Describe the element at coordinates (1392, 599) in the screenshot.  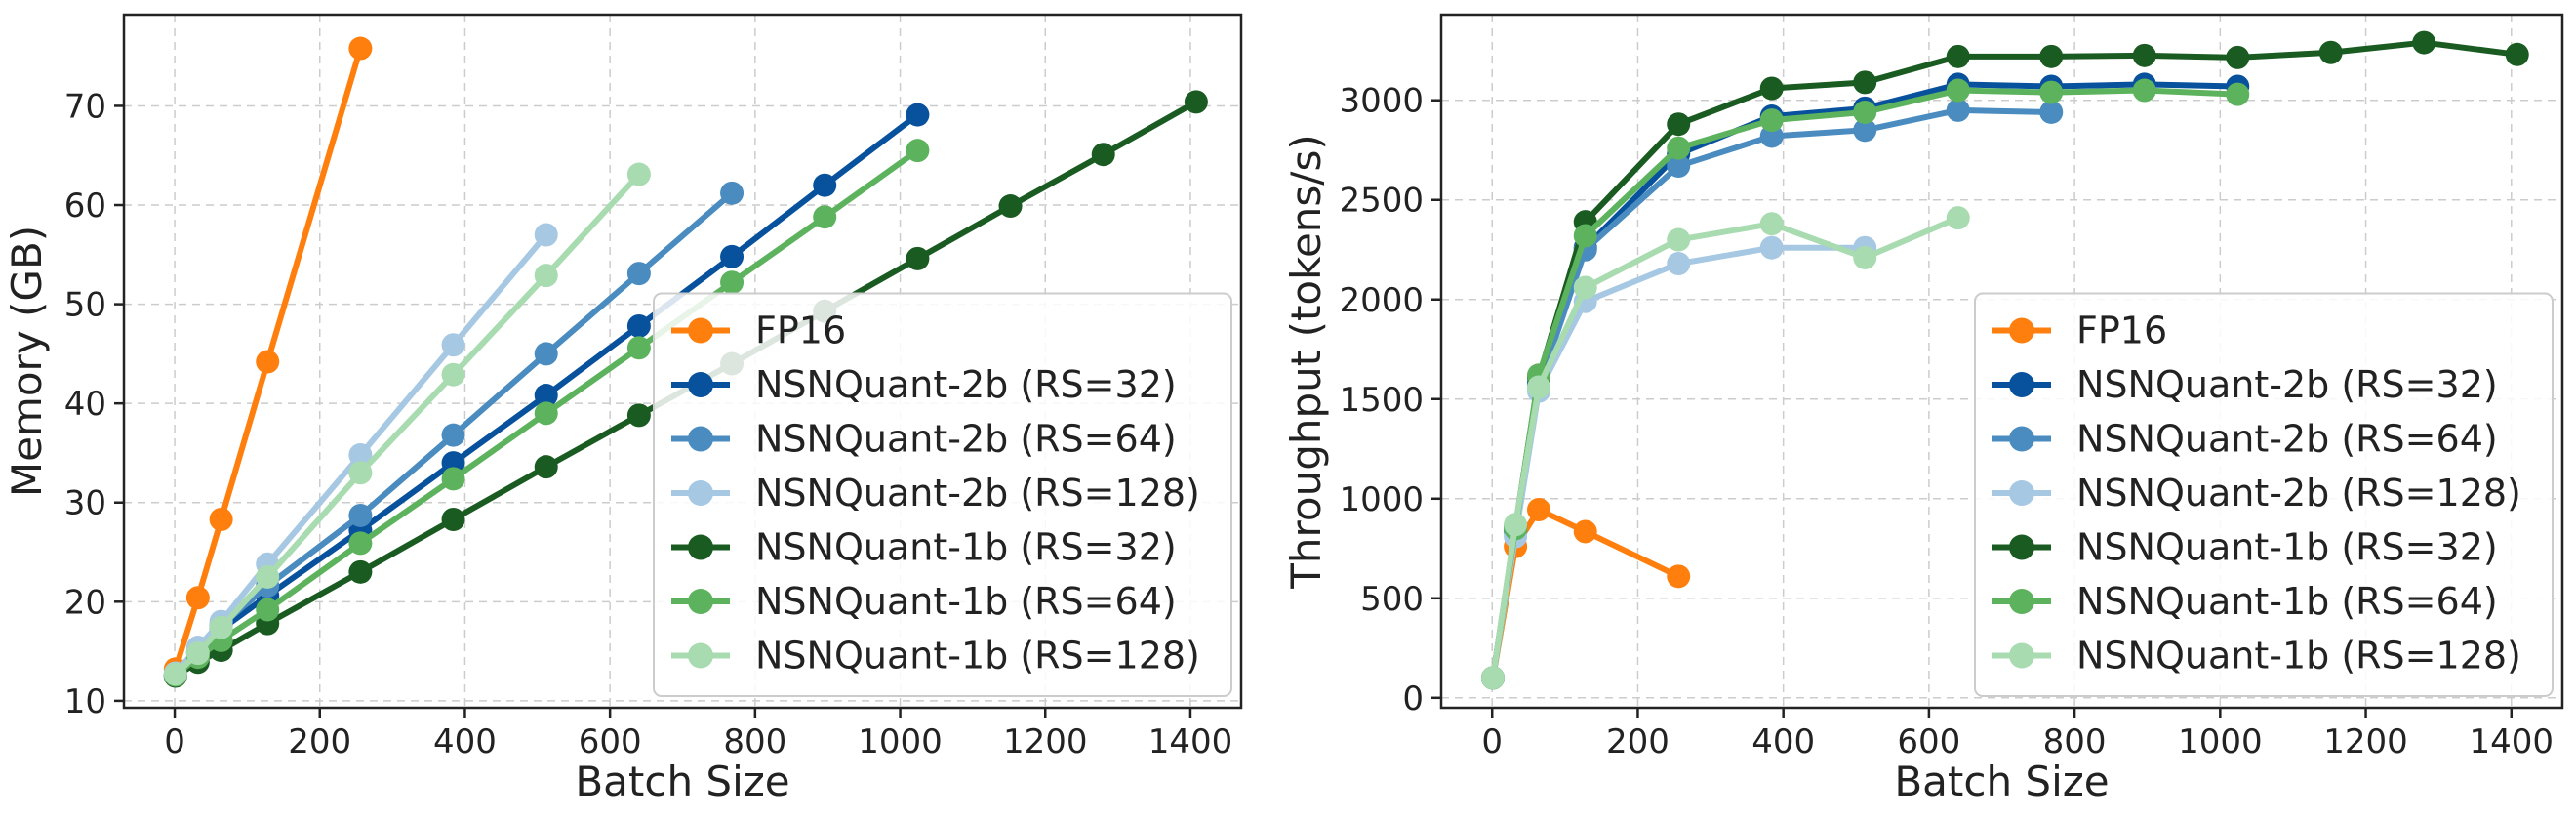
I see `y-tick-label: 500` at that location.